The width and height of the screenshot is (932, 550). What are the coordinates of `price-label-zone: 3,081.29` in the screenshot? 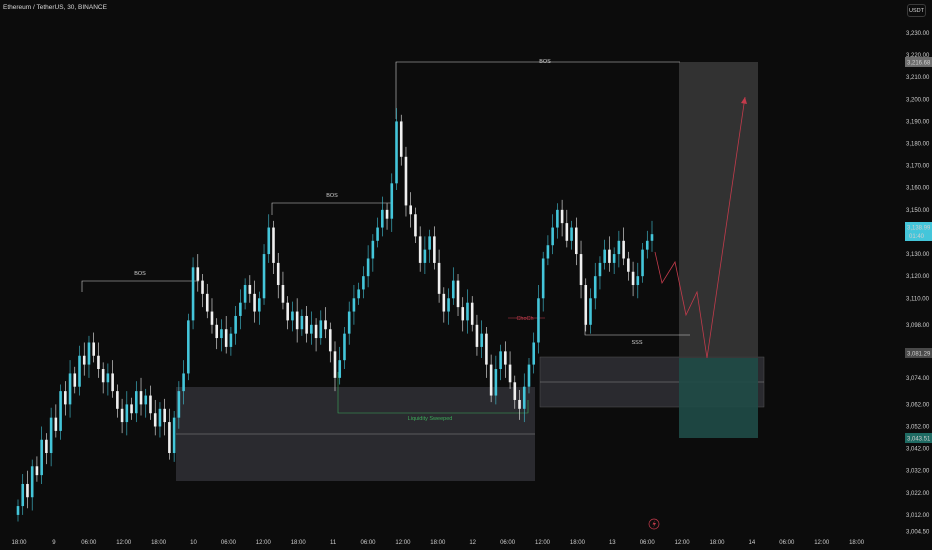 It's located at (918, 353).